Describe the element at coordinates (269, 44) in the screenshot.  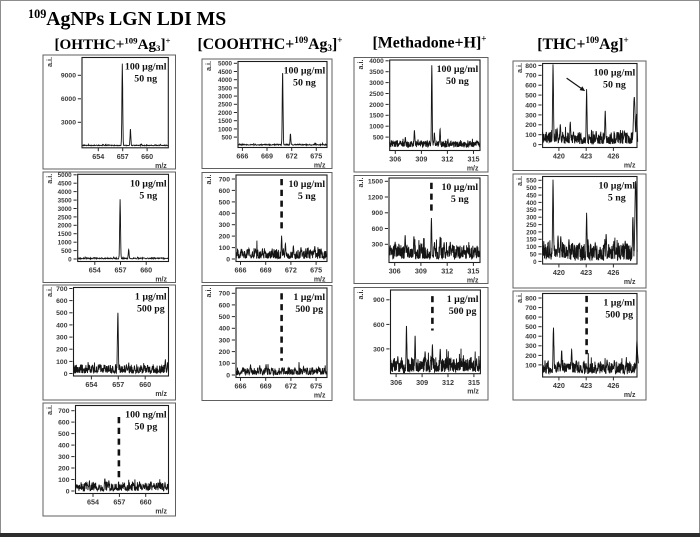
I see `svg-text: [COOHTHC+109 Ag3 ]+` at that location.